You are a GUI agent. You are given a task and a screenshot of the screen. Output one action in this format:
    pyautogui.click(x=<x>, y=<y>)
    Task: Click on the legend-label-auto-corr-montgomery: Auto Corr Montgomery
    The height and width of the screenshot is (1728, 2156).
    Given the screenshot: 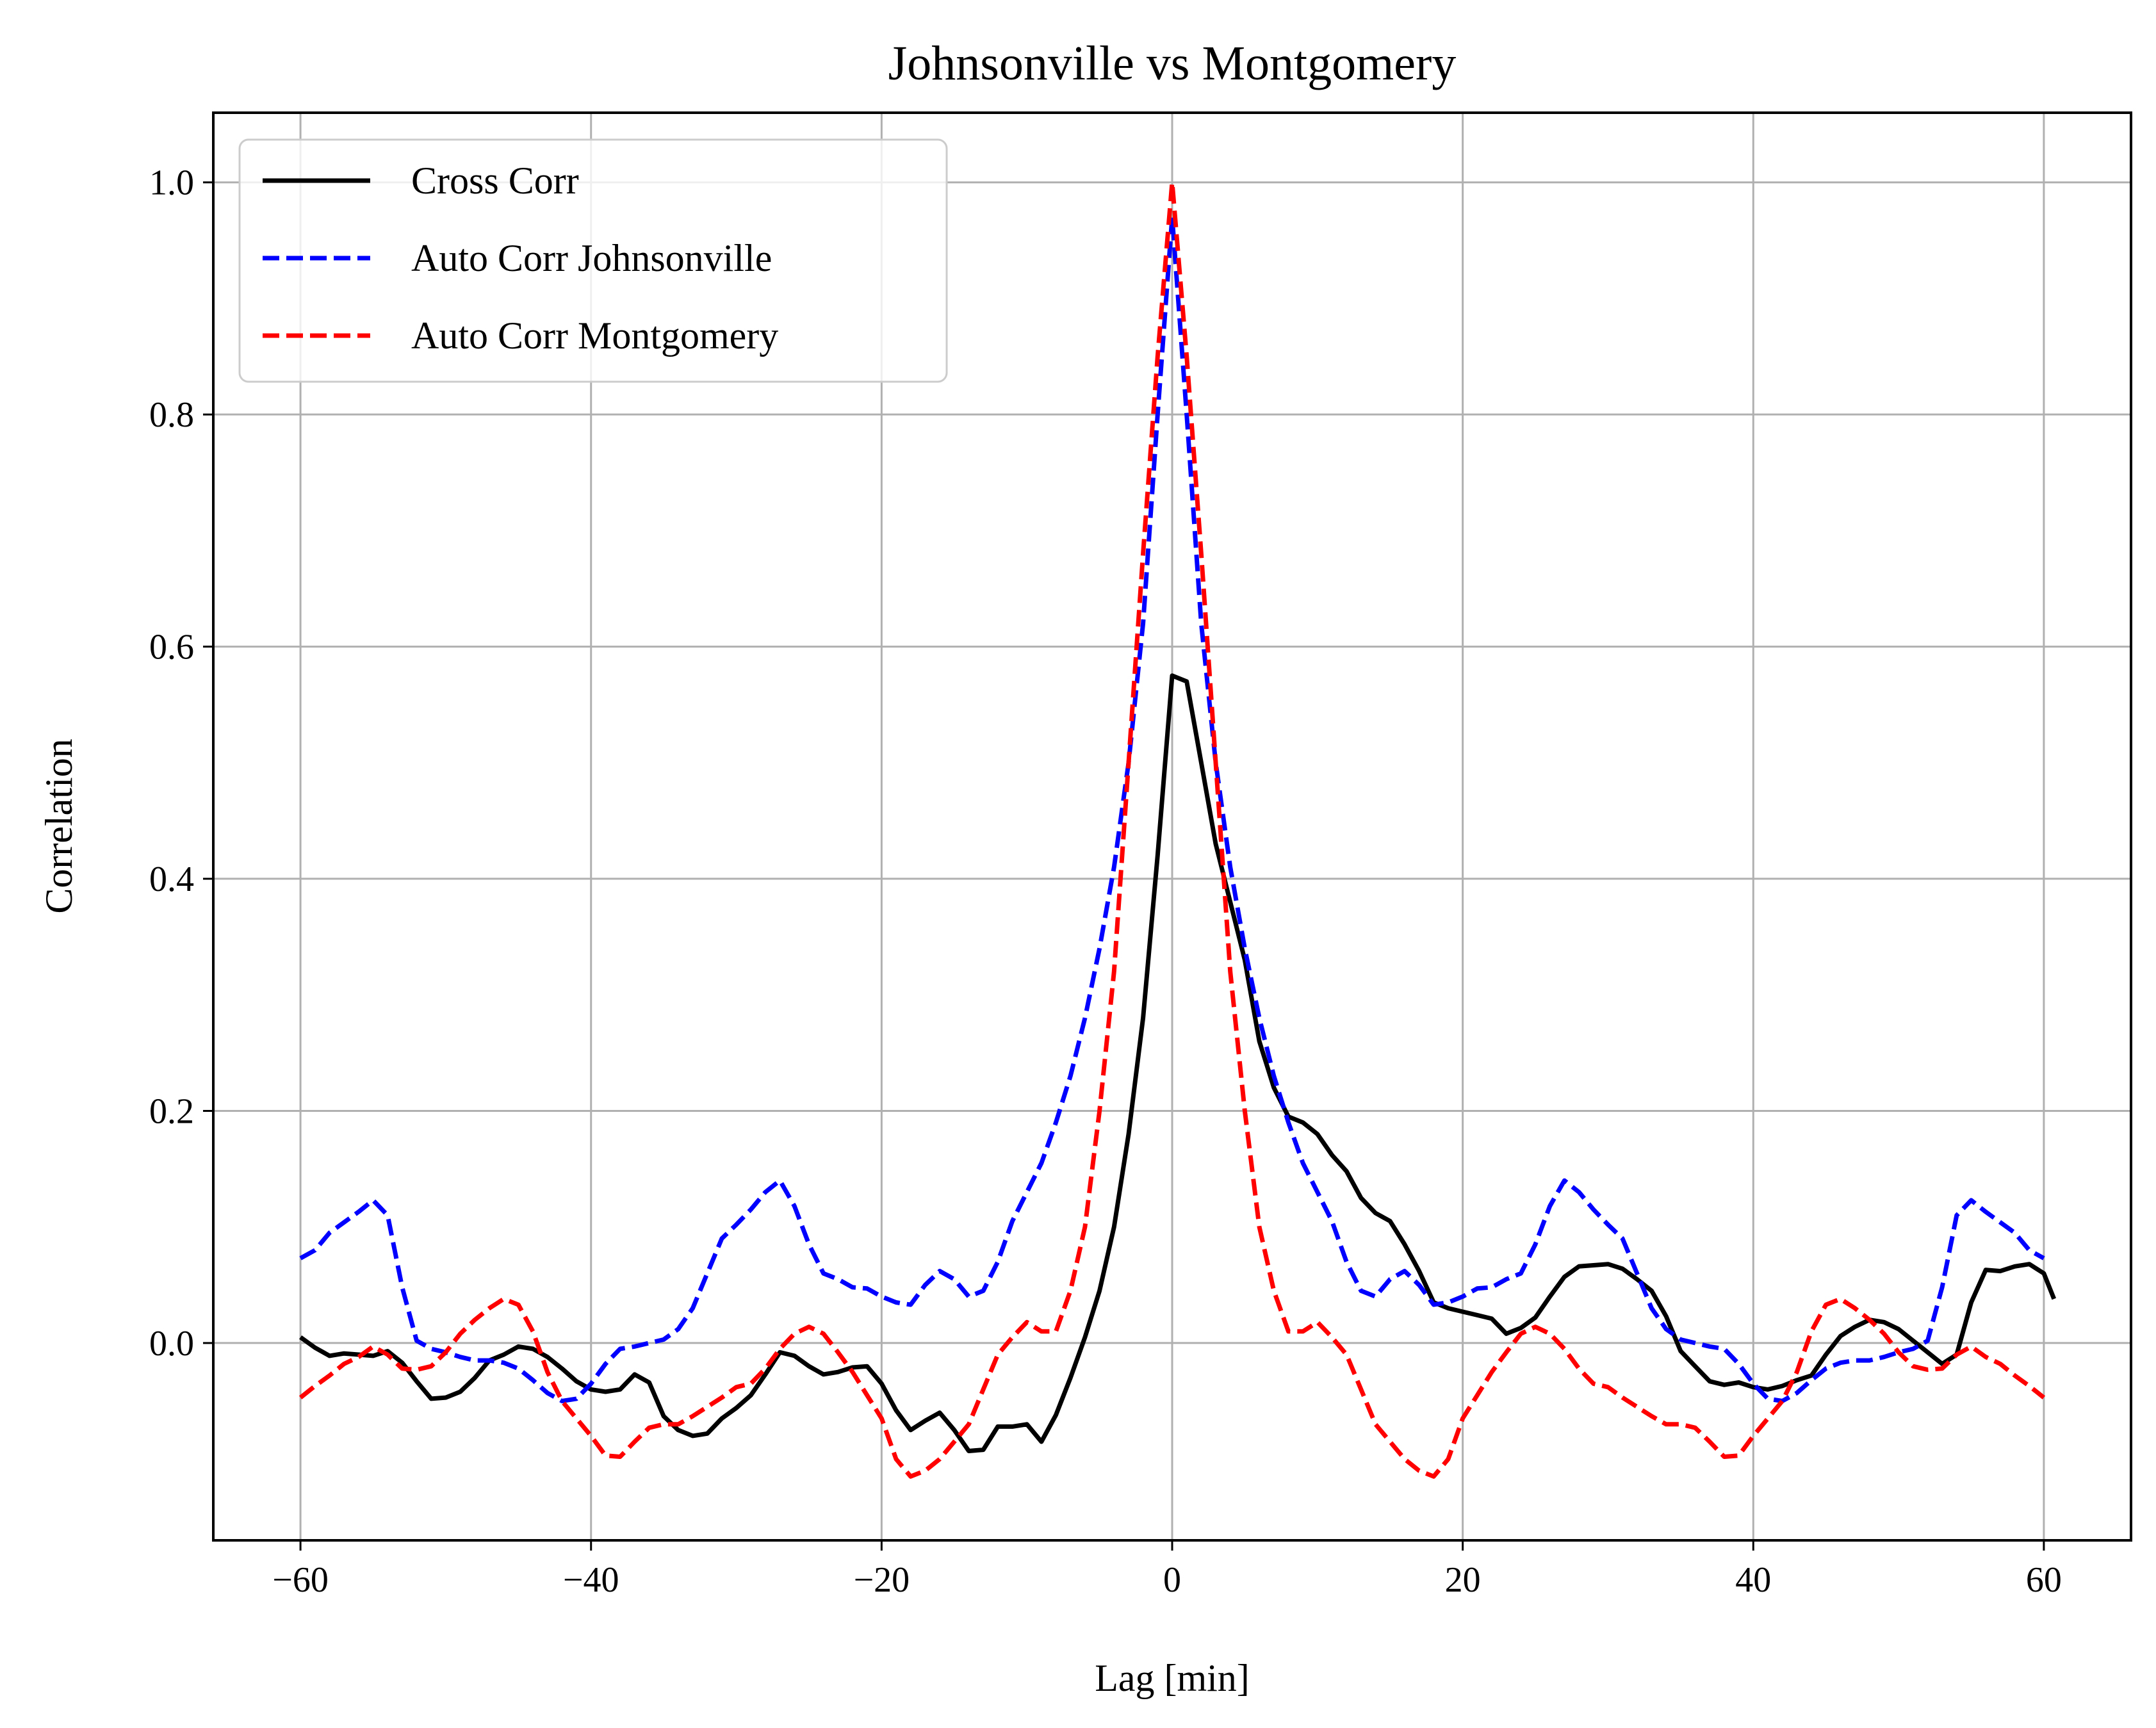 What is the action you would take?
    pyautogui.click(x=594, y=335)
    